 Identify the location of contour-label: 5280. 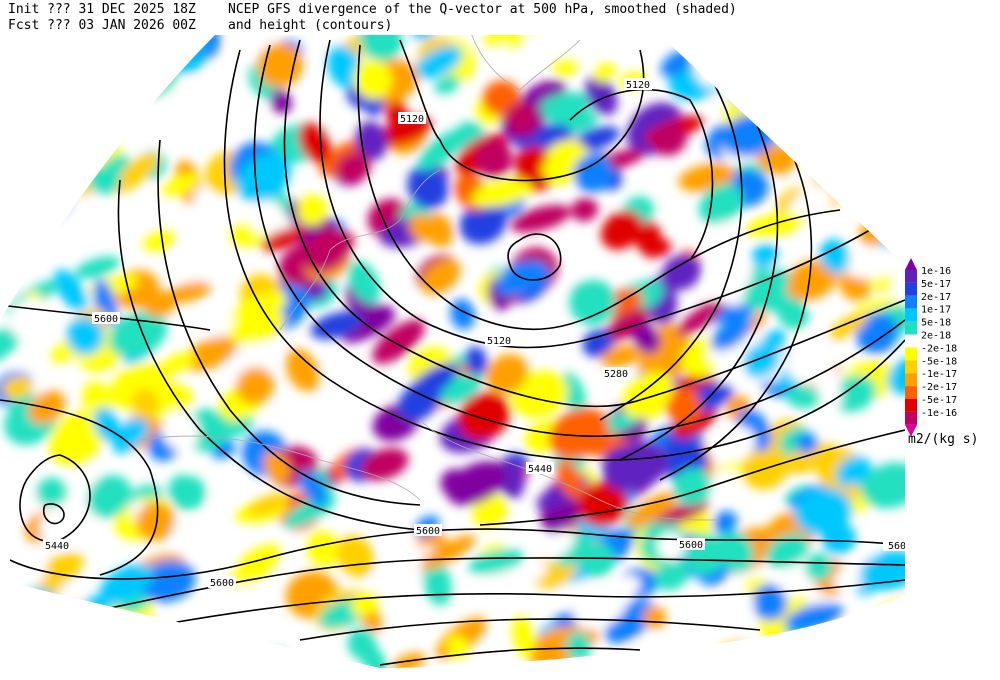
(616, 374).